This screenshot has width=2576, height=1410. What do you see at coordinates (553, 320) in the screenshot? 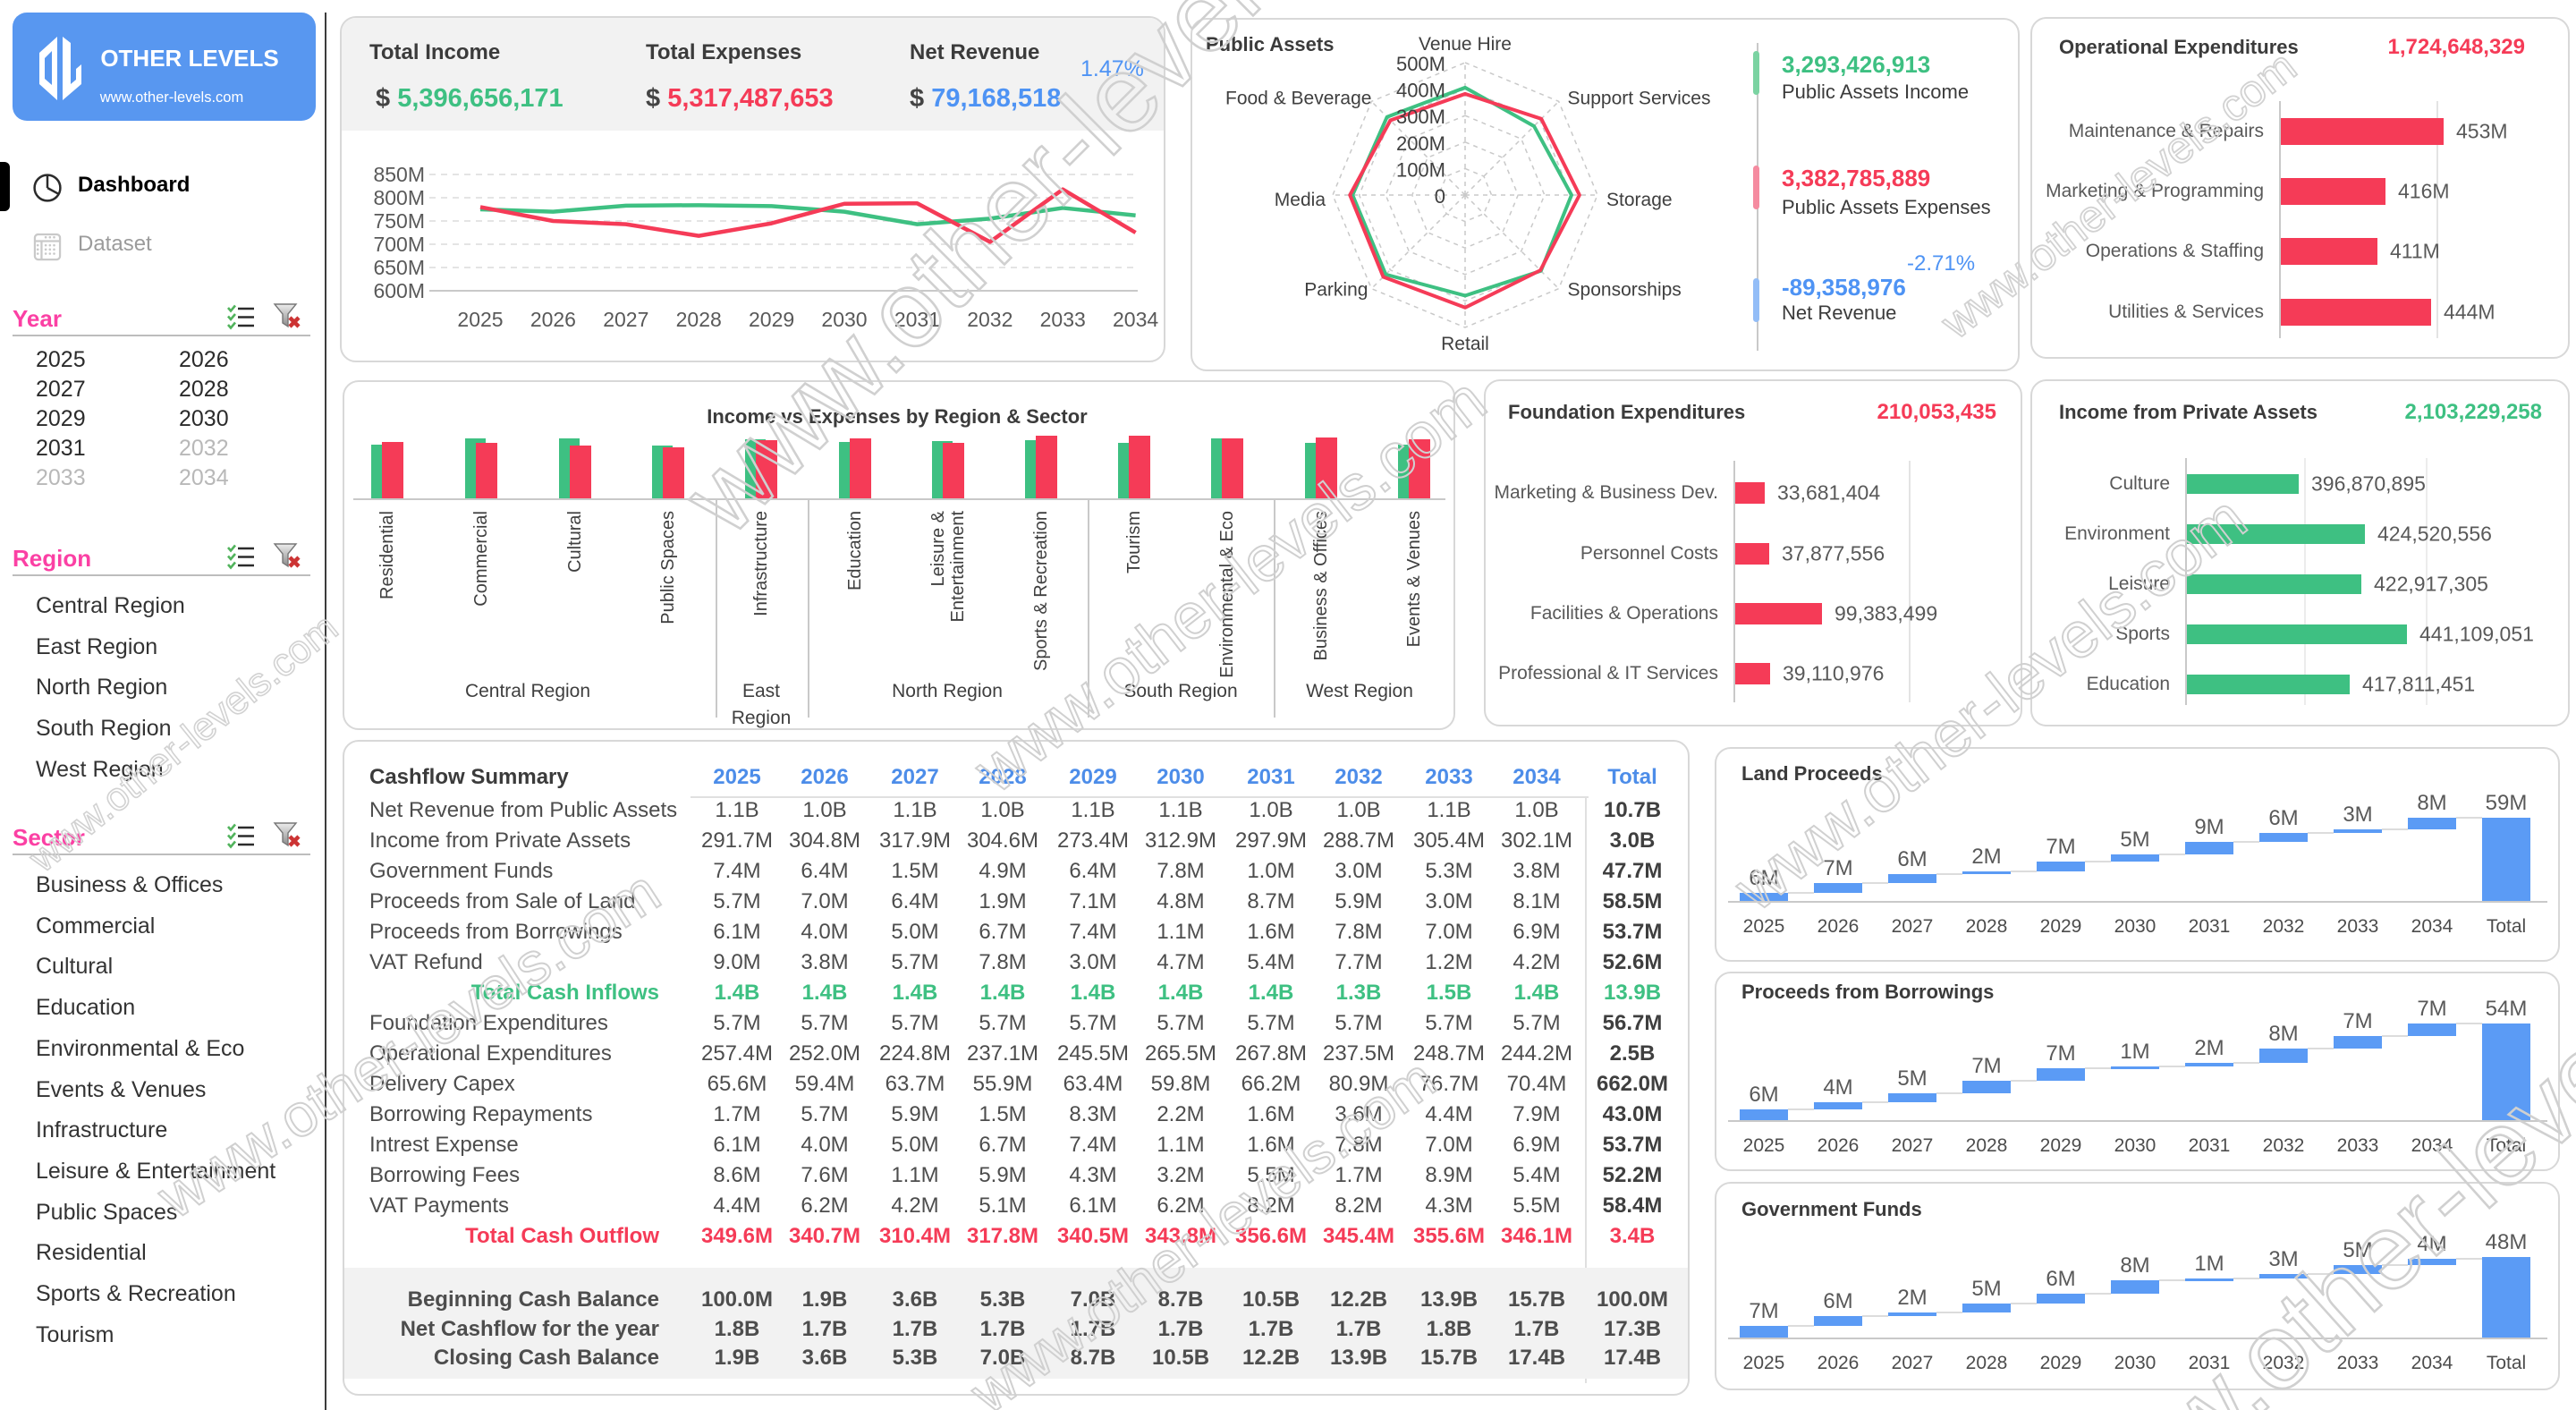
I see `svg-text: 2026` at bounding box center [553, 320].